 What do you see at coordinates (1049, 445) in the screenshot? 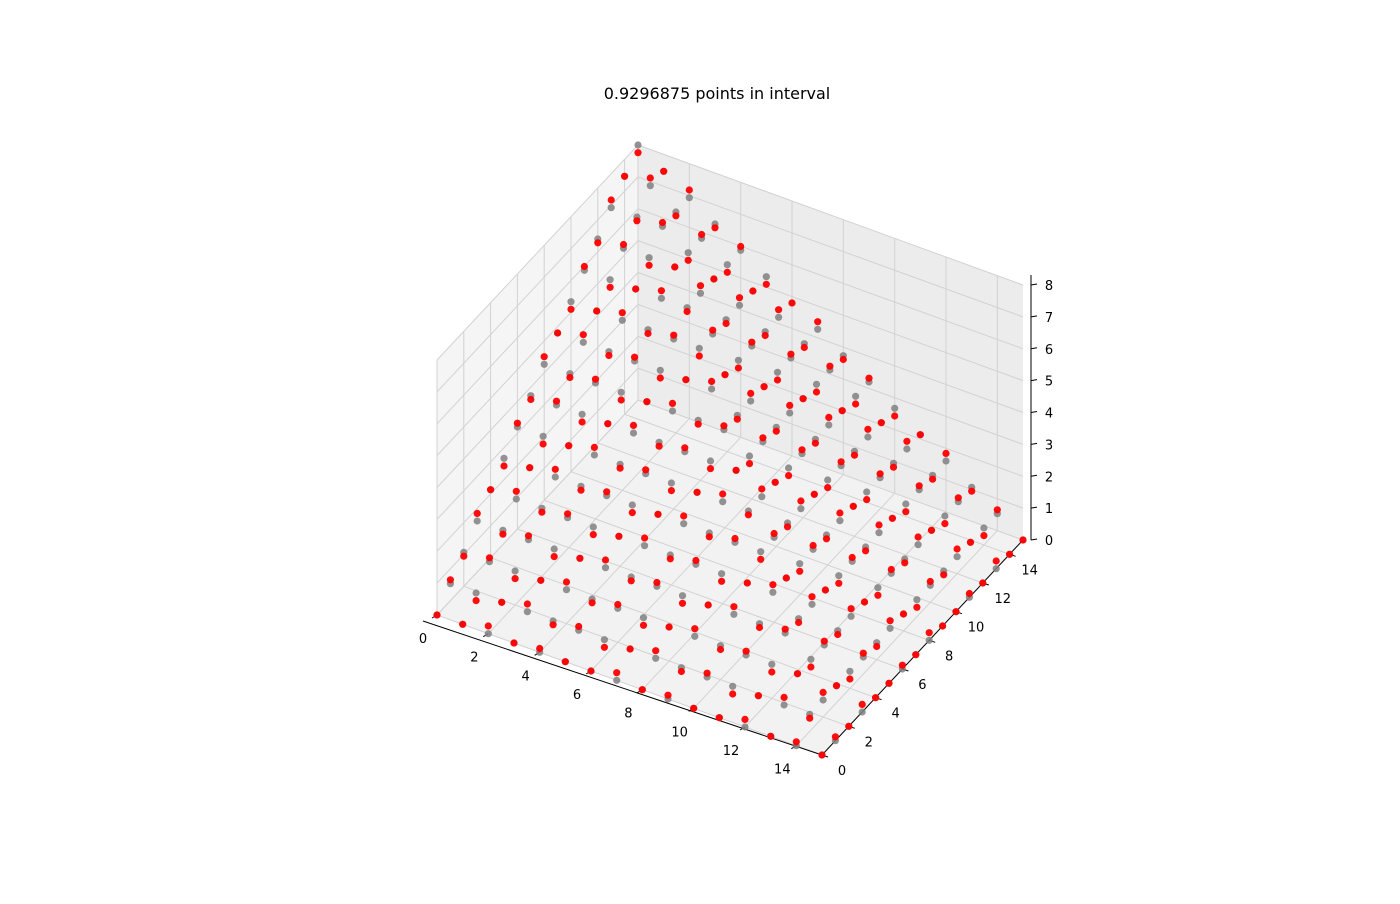
I see `z-tick-label: 3` at bounding box center [1049, 445].